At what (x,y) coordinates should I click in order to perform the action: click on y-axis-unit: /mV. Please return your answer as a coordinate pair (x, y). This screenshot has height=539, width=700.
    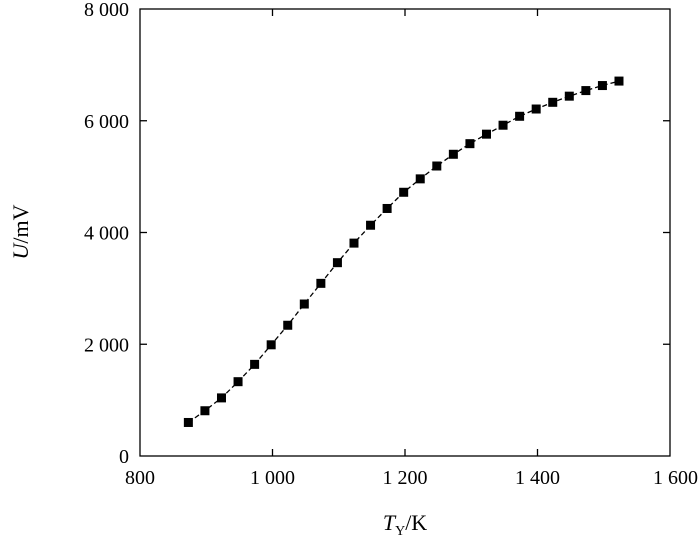
    Looking at the image, I should click on (20, 223).